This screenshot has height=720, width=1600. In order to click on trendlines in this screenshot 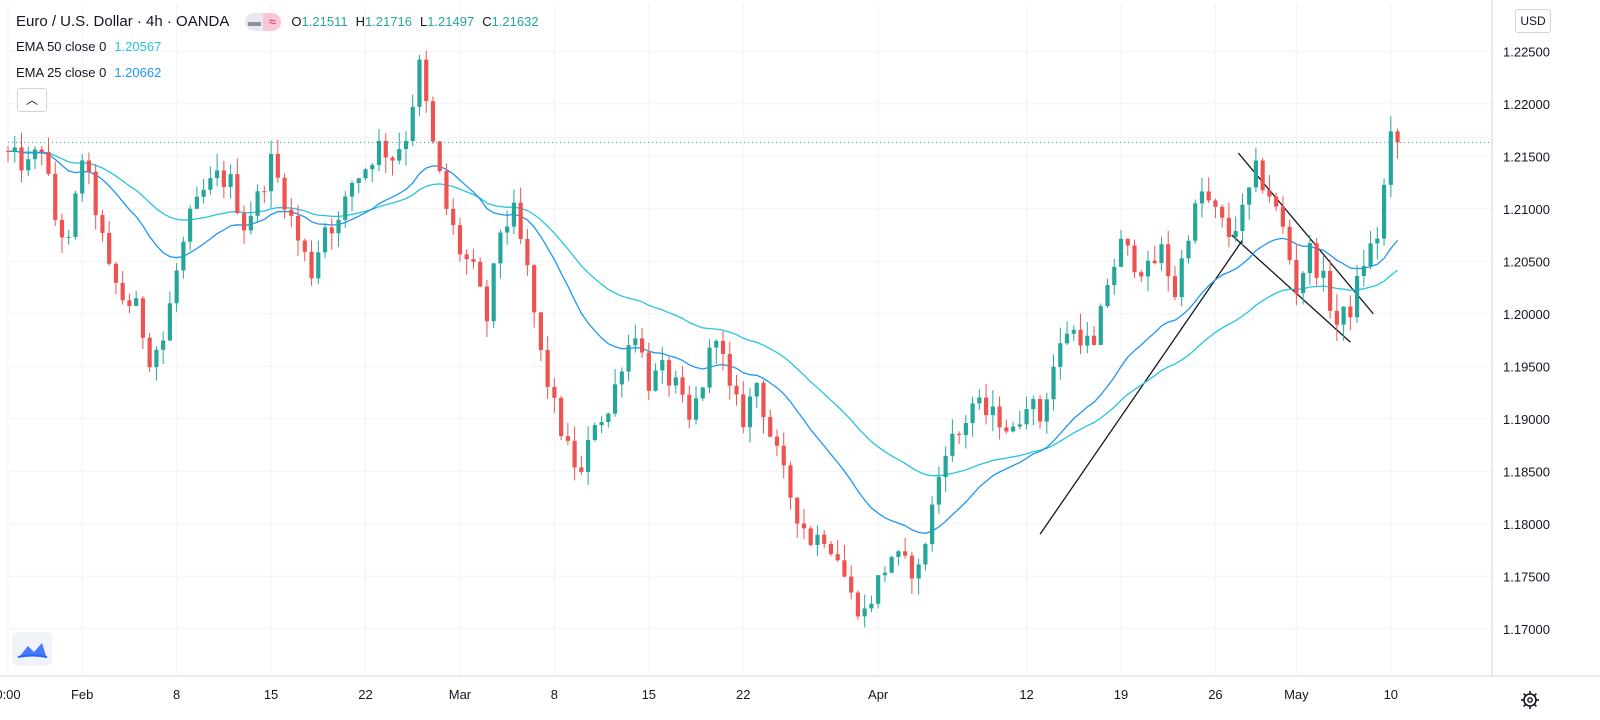, I will do `click(1206, 343)`.